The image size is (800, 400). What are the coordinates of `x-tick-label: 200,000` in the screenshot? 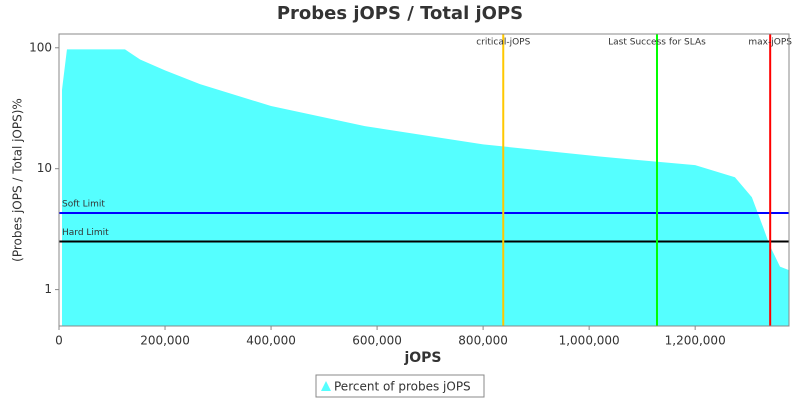 It's located at (165, 341).